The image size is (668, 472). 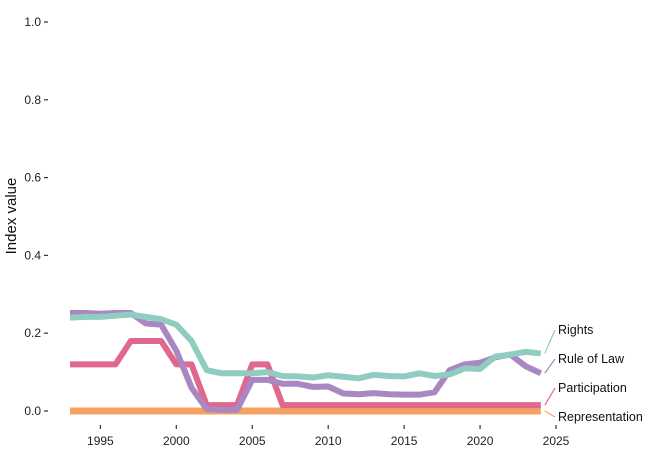 I want to click on series-line-rights, so click(x=305, y=346).